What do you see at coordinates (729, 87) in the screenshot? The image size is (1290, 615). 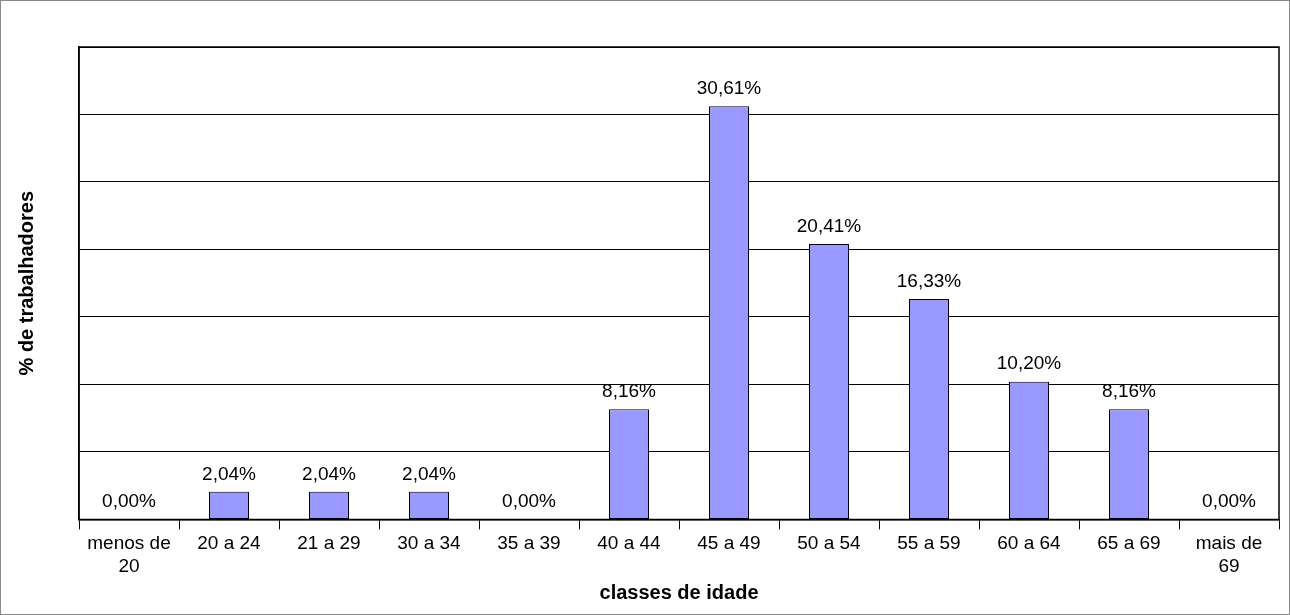 I see `data-label: 30,61%` at bounding box center [729, 87].